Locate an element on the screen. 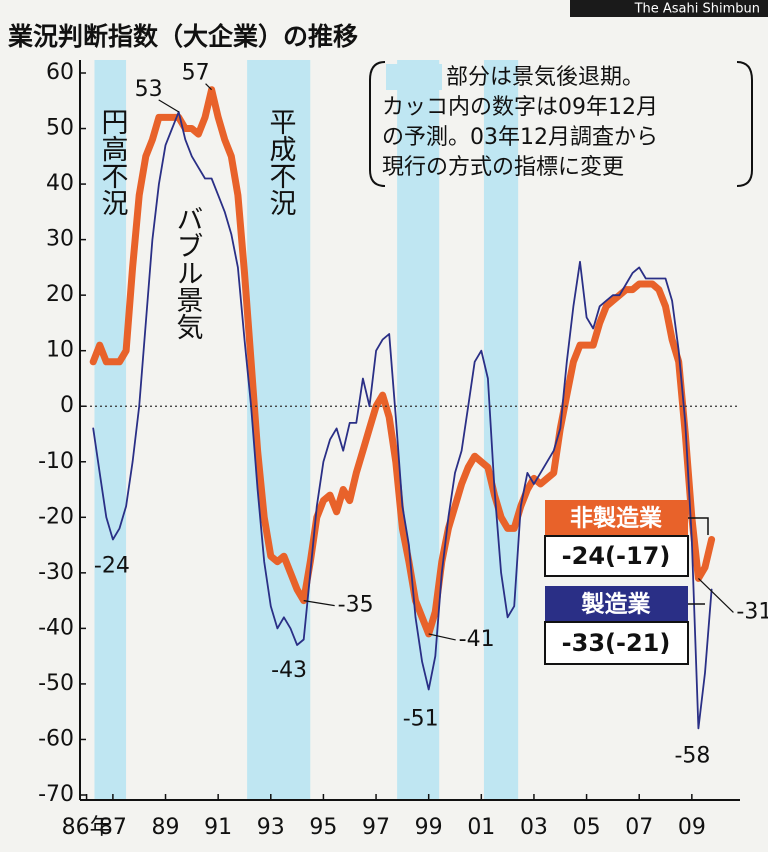 This screenshot has height=852, width=768. x-tick-label: 91 is located at coordinates (218, 827).